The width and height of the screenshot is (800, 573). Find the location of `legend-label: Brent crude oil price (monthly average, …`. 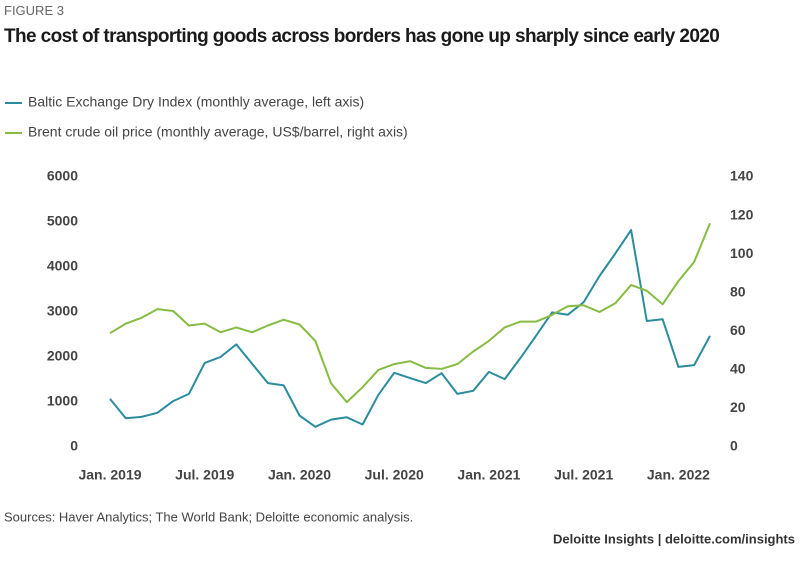

legend-label: Brent crude oil price (monthly average, … is located at coordinates (218, 132).